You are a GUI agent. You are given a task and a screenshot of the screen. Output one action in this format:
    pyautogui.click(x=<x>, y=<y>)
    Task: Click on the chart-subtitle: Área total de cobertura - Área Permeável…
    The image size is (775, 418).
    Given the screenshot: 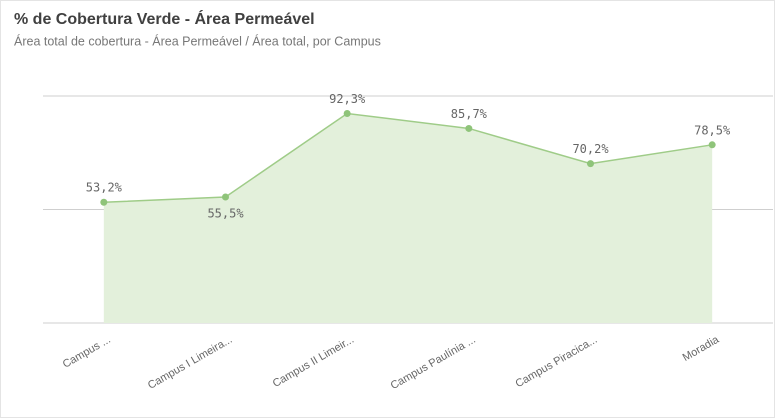 What is the action you would take?
    pyautogui.click(x=197, y=40)
    